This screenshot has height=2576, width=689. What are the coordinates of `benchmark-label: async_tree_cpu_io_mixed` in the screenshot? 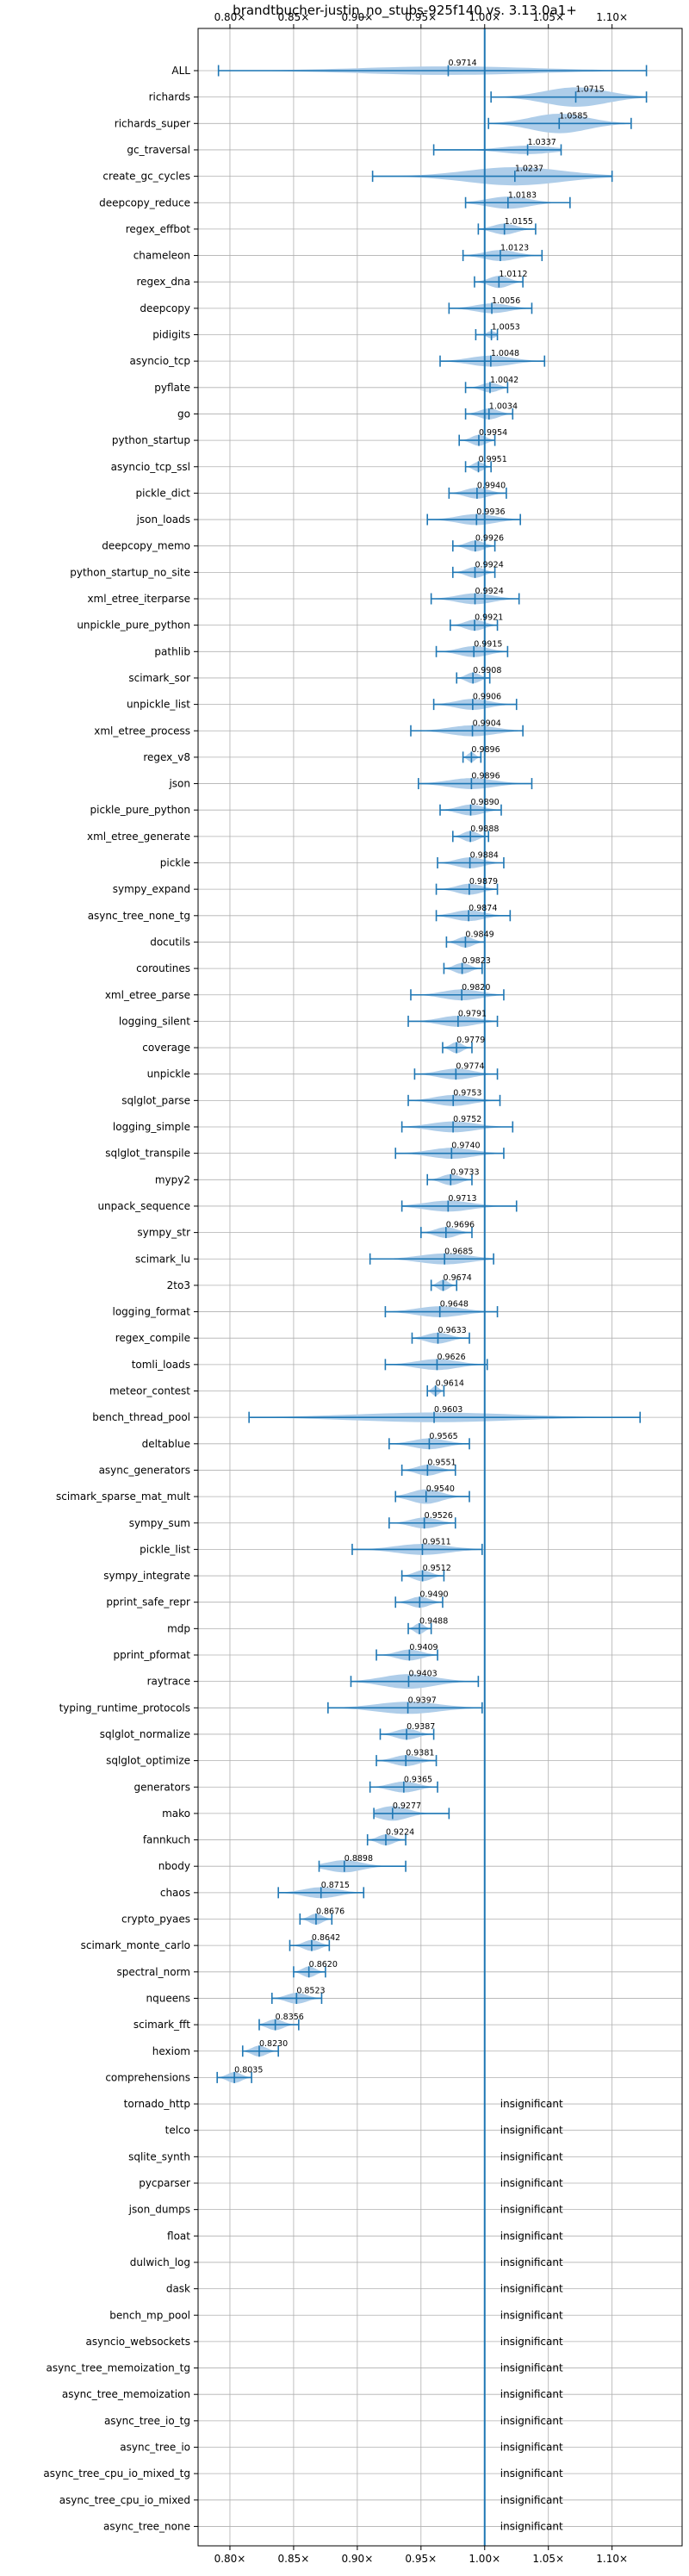 It's located at (124, 2500).